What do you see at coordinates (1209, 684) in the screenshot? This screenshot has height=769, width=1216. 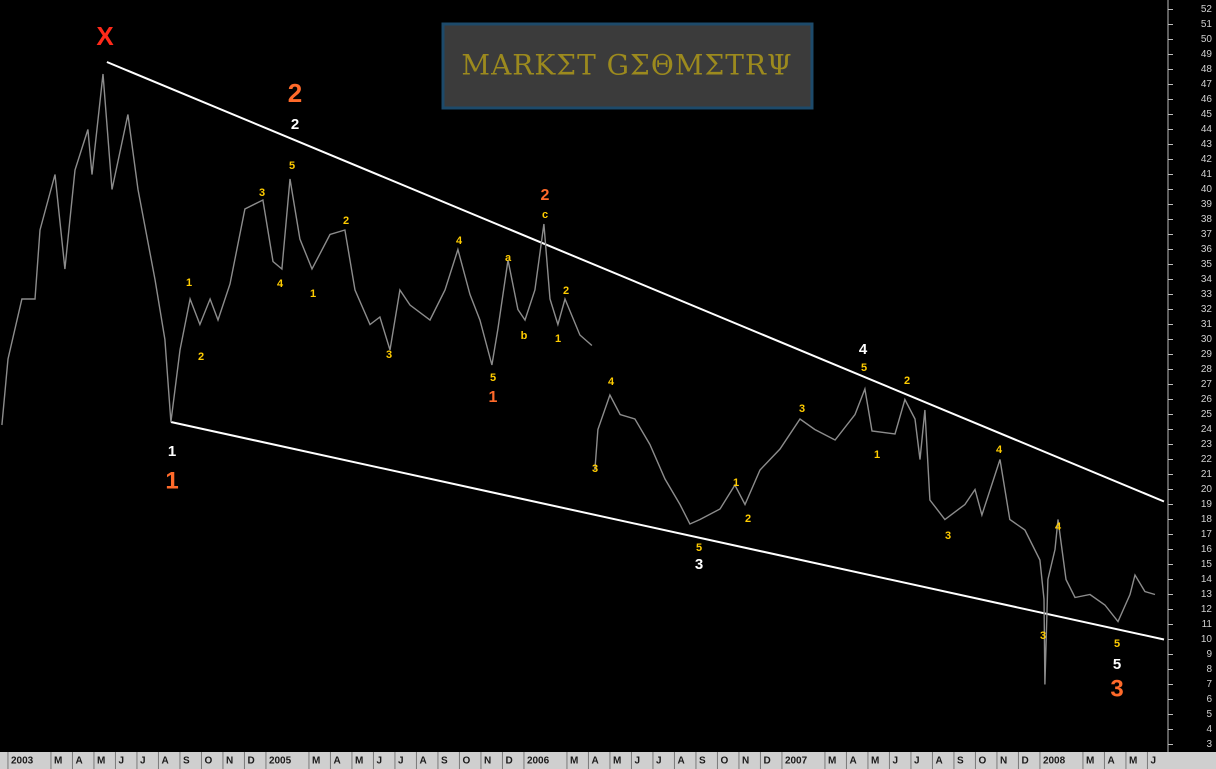 I see `y-tick-label: 7` at bounding box center [1209, 684].